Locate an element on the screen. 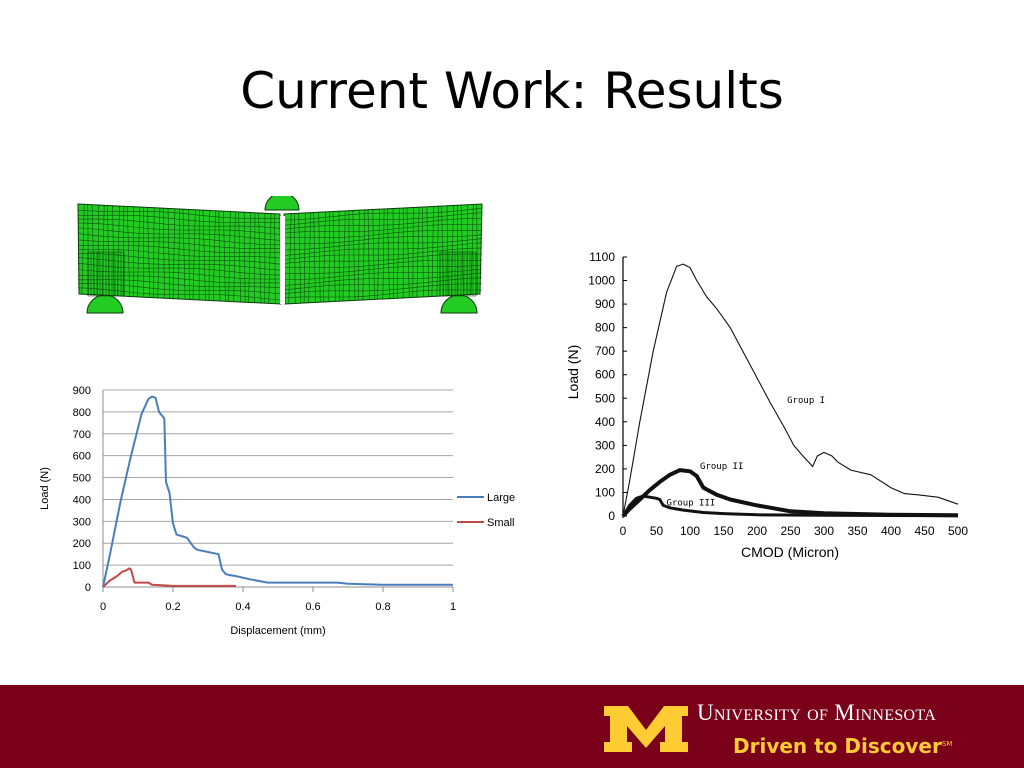 The width and height of the screenshot is (1024, 768). series-line-large is located at coordinates (277, 491).